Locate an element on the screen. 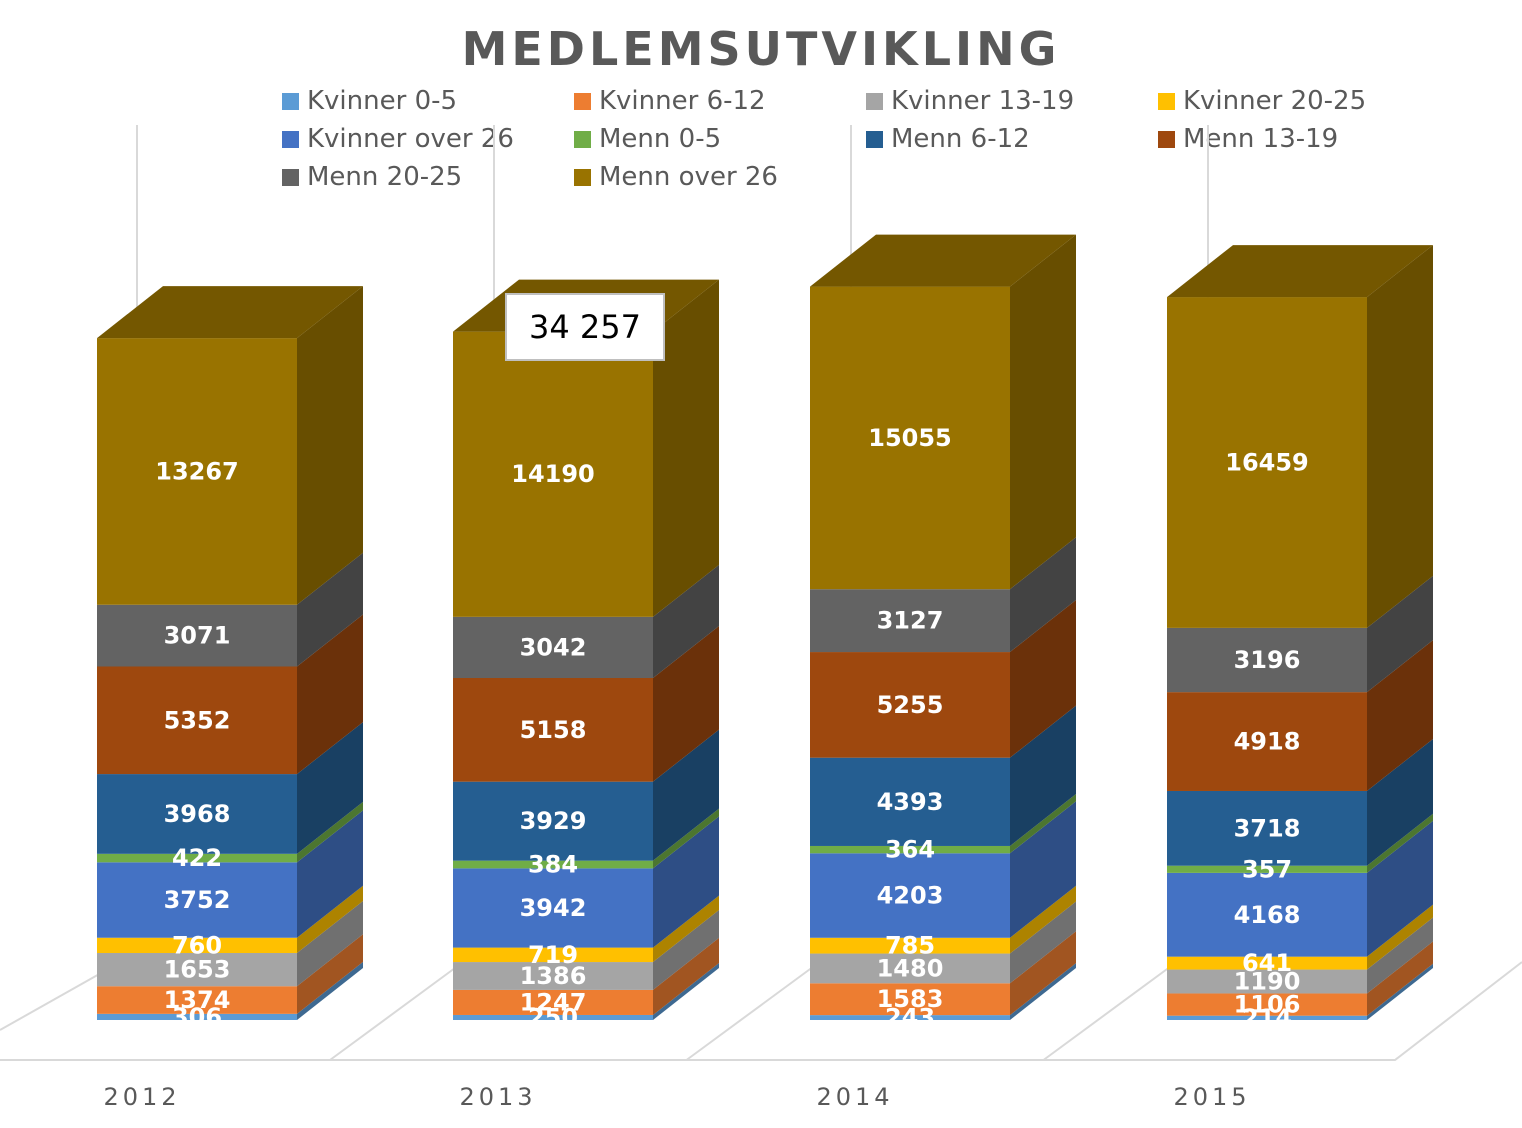  bar-segment-menn-0-5-2014 is located at coordinates (910, 849).